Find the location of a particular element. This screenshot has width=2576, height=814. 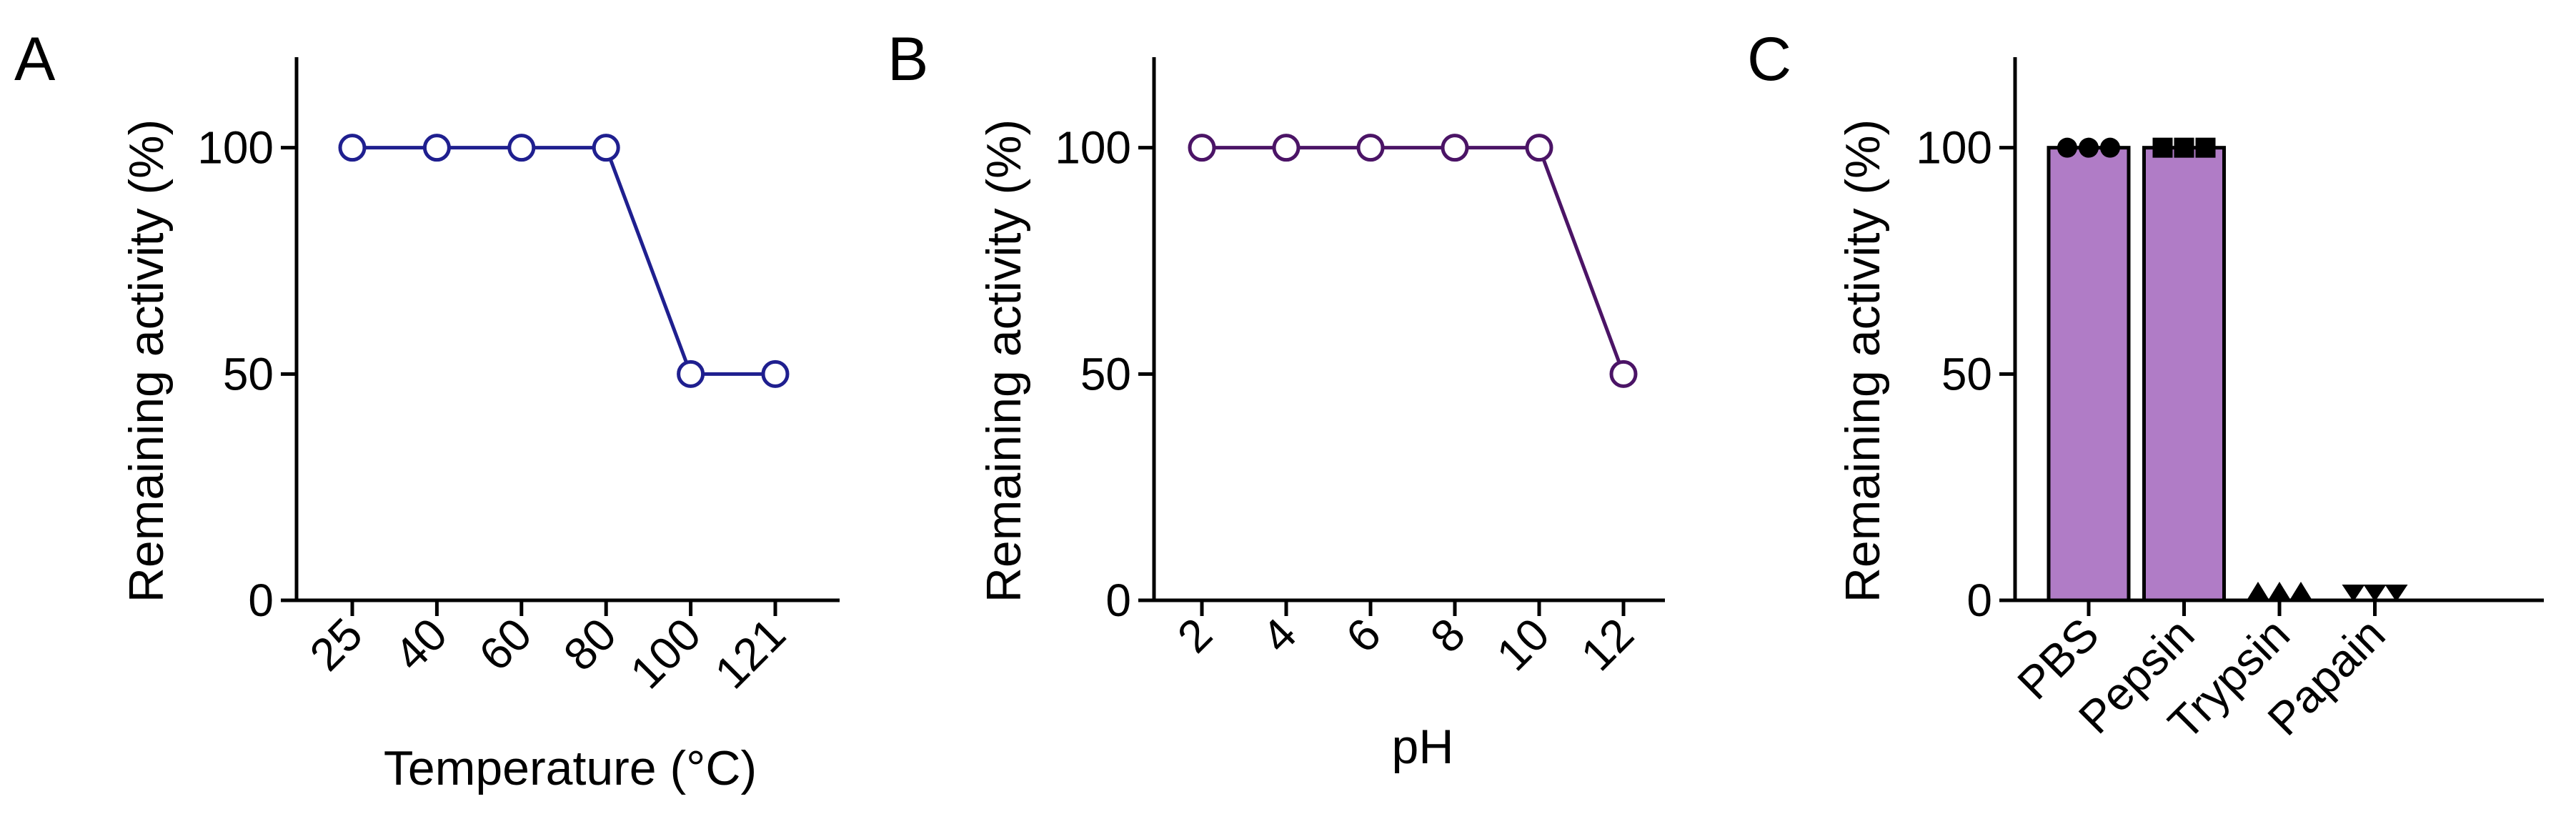

panel-letter-b: B is located at coordinates (907, 59).